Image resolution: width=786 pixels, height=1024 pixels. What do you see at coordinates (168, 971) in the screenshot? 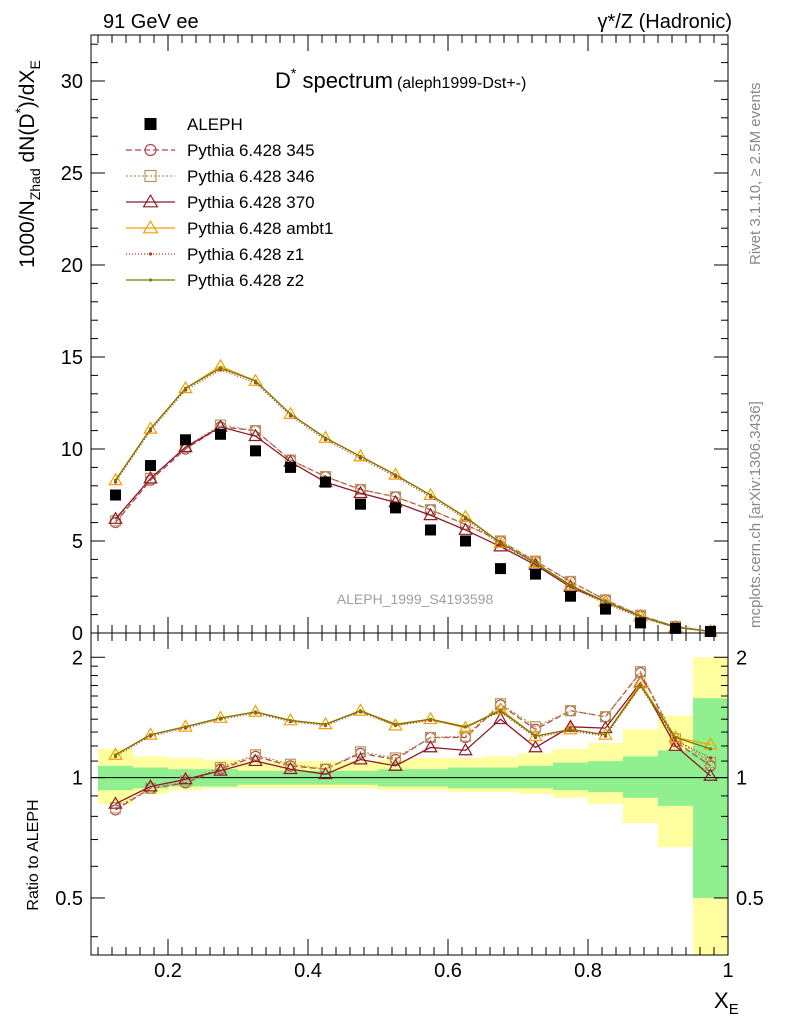
I see `x-tick-label: 0.2` at bounding box center [168, 971].